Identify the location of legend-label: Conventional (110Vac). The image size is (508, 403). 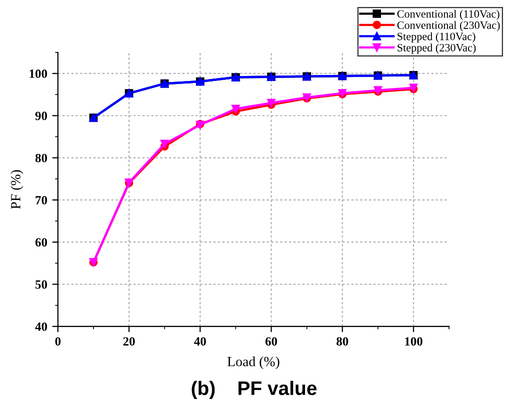
(448, 15).